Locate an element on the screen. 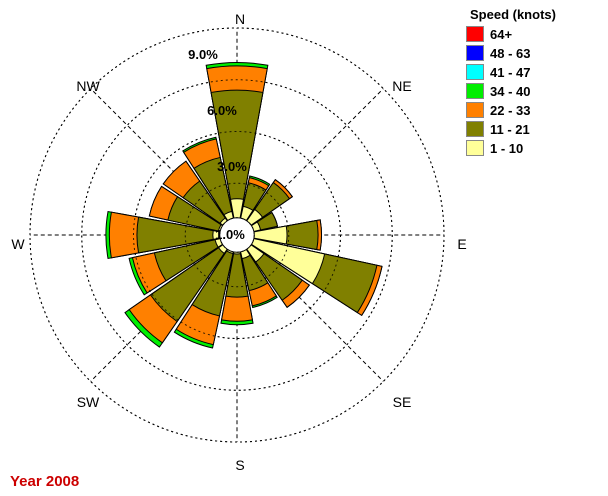  direction-label-w: W is located at coordinates (18, 244).